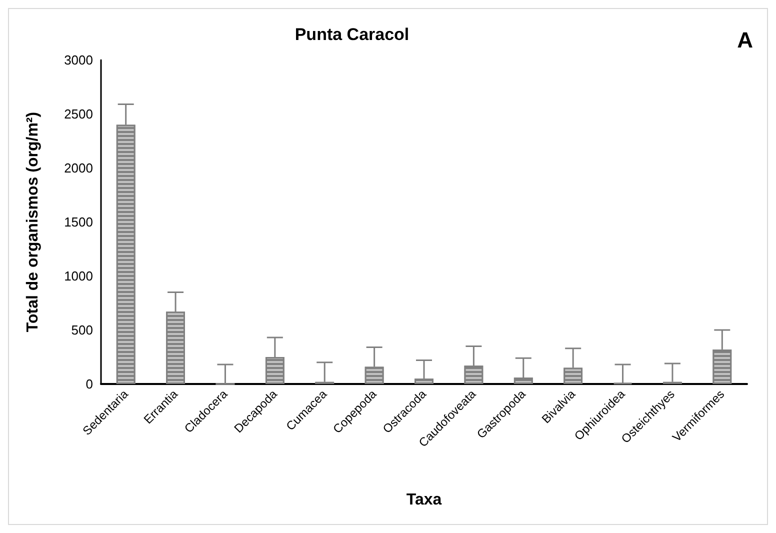 Image resolution: width=776 pixels, height=533 pixels. I want to click on y-tick-label: 0, so click(89, 384).